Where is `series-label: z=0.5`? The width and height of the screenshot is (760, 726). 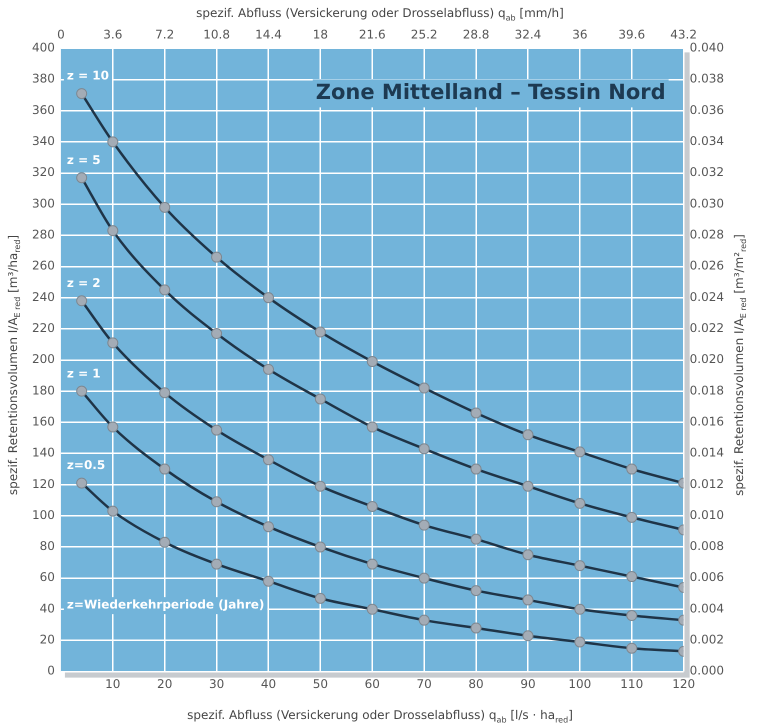
series-label: z=0.5 is located at coordinates (86, 465).